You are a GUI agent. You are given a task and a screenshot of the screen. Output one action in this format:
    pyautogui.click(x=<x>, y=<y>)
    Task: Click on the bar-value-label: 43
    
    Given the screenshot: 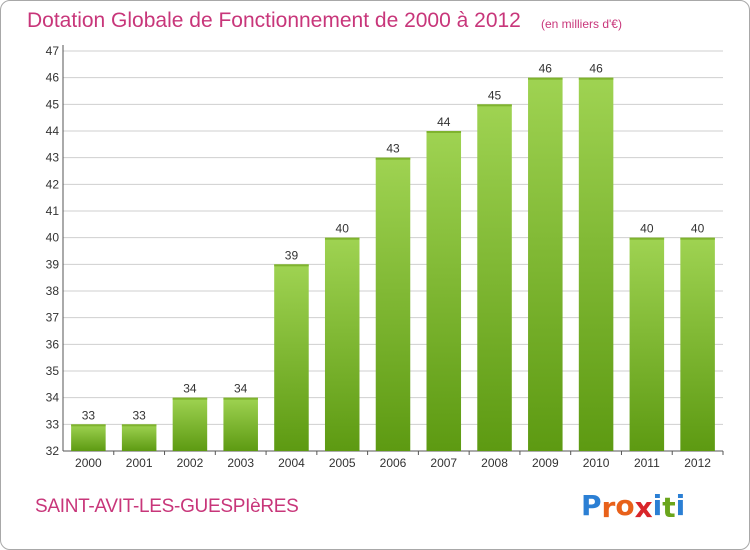 What is the action you would take?
    pyautogui.click(x=393, y=149)
    